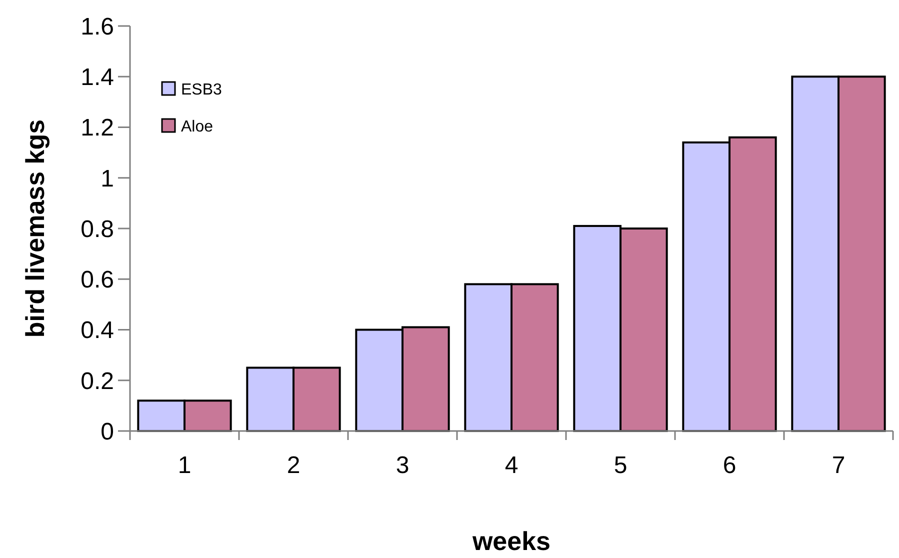  What do you see at coordinates (197, 127) in the screenshot?
I see `legend-label: Aloe` at bounding box center [197, 127].